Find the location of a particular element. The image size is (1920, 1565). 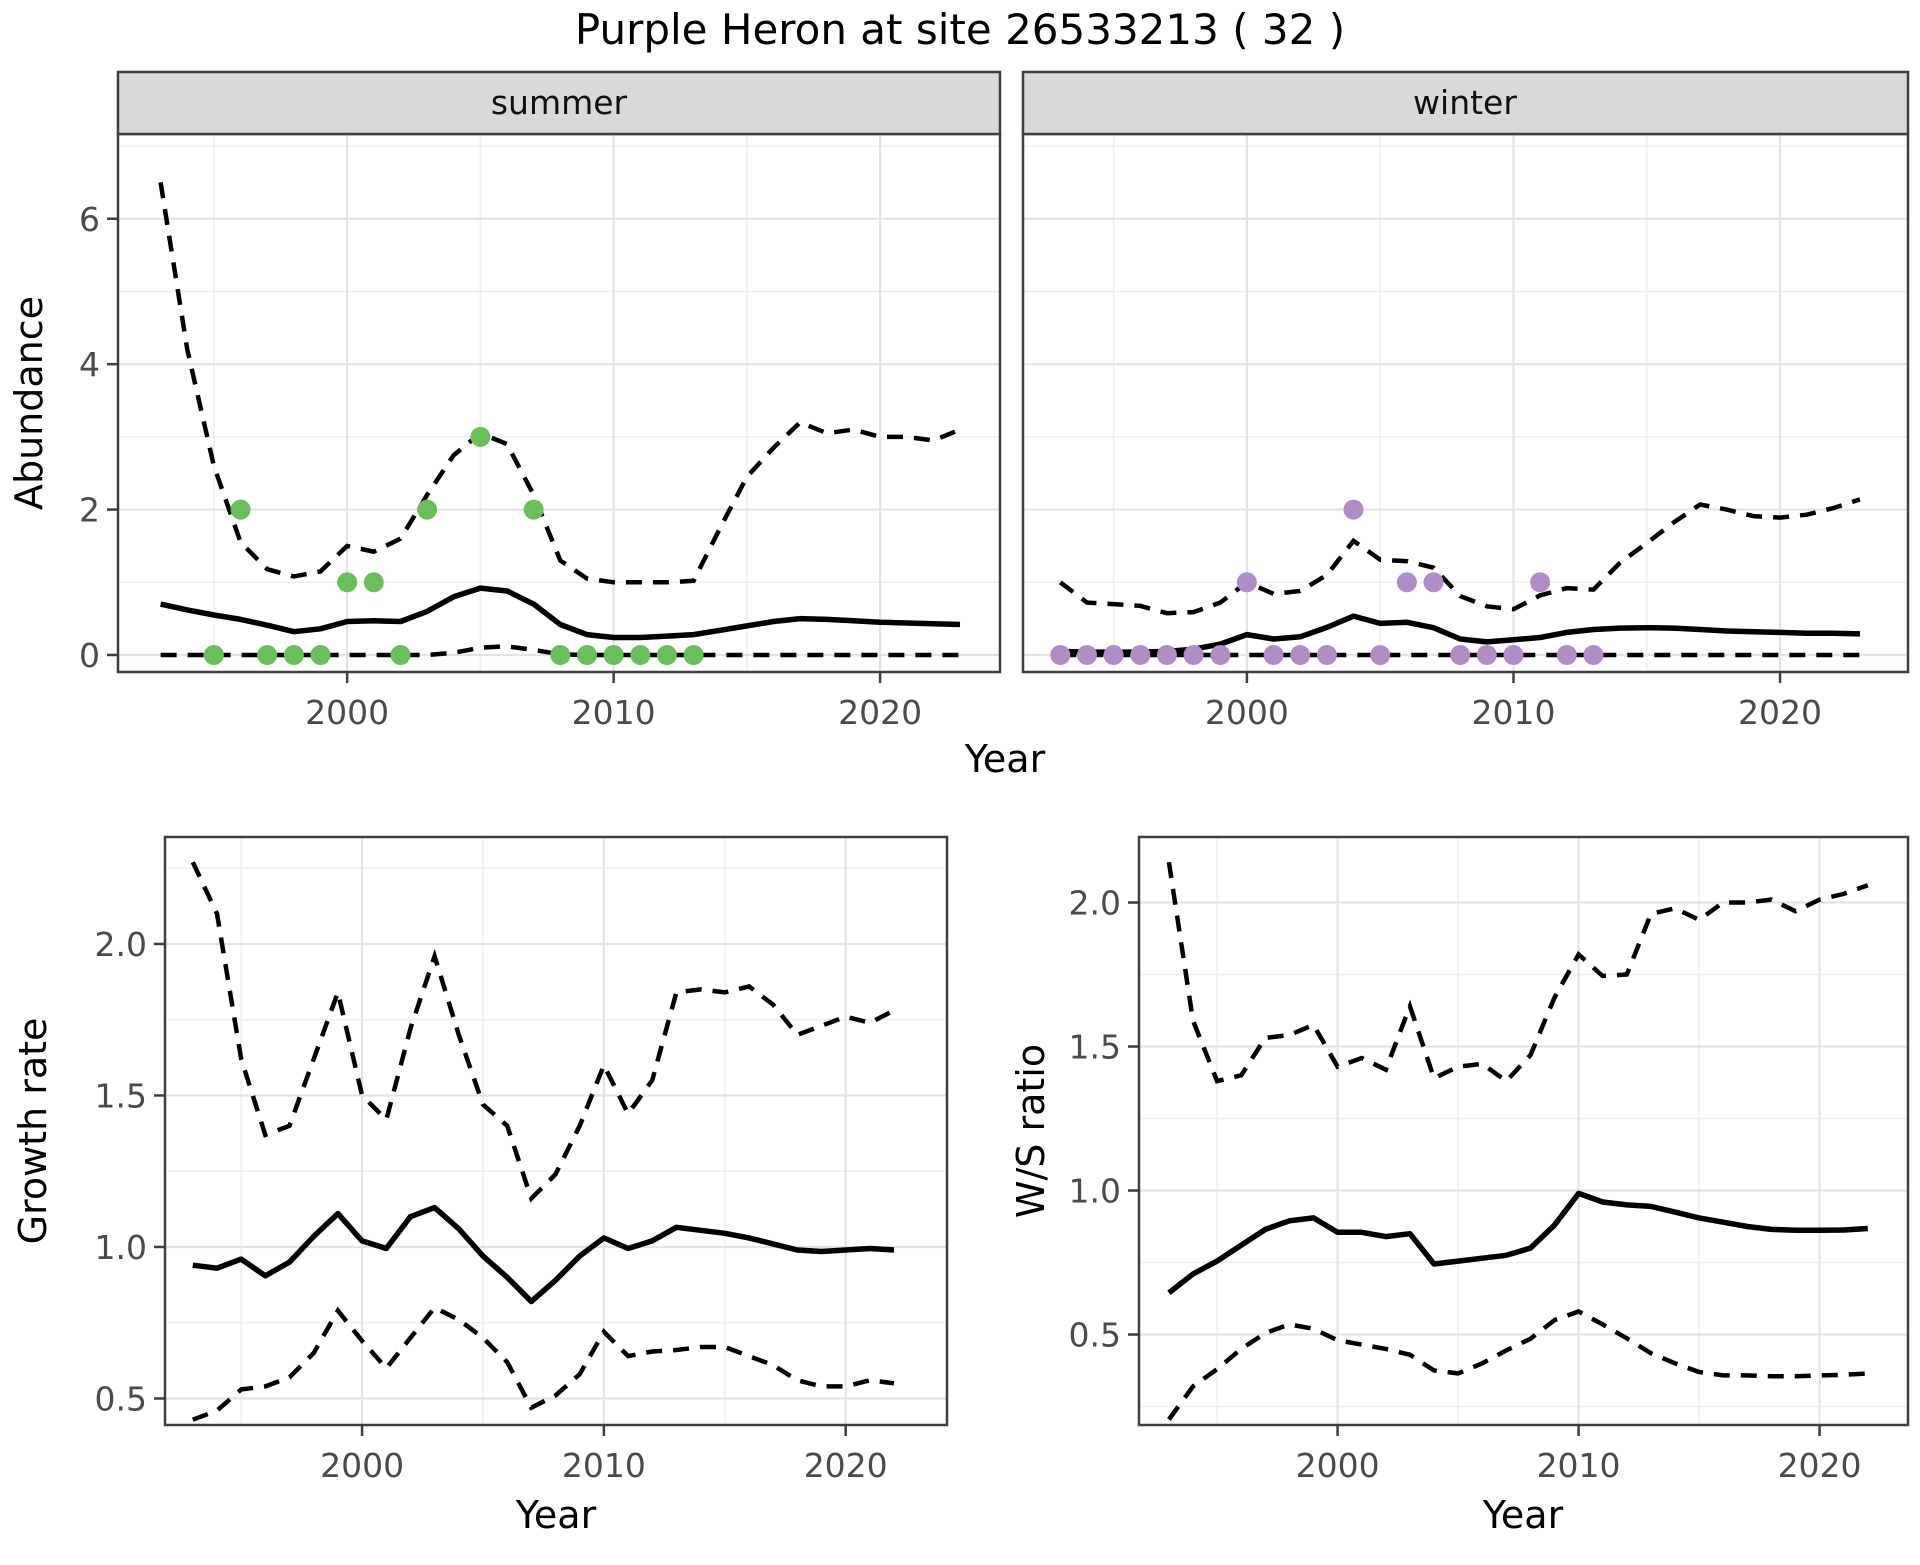

y-tick-label: 6 is located at coordinates (89, 219).